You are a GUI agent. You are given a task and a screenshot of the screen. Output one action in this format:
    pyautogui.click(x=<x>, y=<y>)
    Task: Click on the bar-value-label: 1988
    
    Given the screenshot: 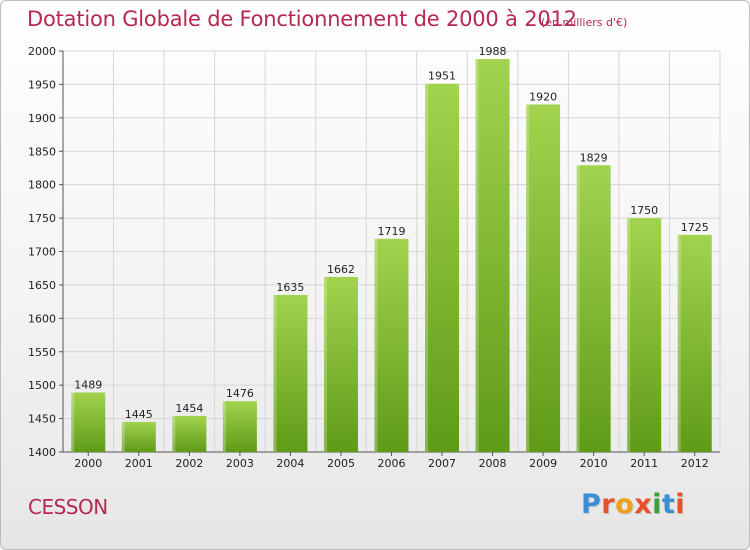 What is the action you would take?
    pyautogui.click(x=493, y=51)
    